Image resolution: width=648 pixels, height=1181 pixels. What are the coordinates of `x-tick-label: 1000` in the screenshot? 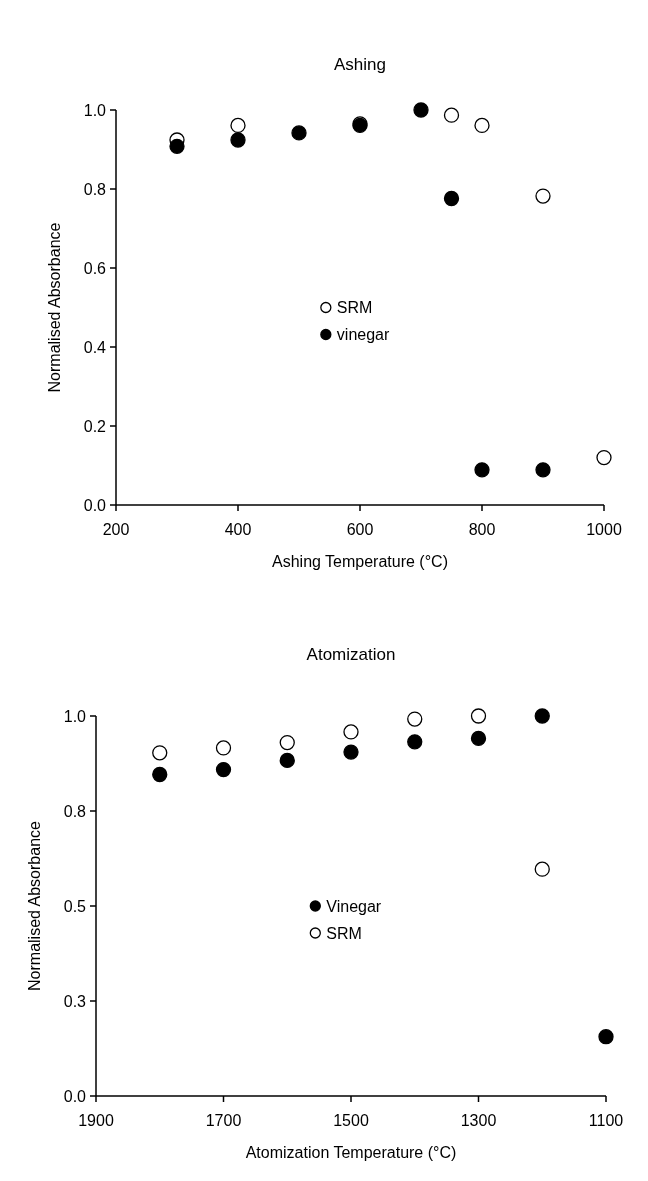 It's located at (604, 529).